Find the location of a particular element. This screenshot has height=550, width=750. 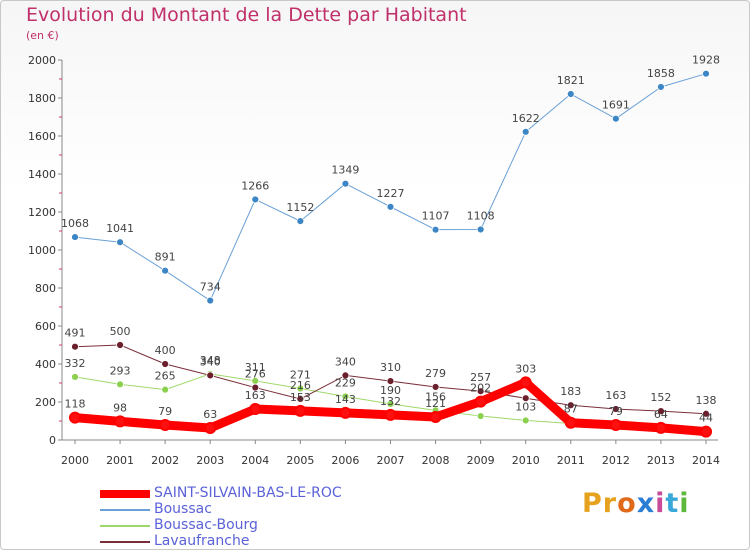

data-label: 103 is located at coordinates (525, 406).